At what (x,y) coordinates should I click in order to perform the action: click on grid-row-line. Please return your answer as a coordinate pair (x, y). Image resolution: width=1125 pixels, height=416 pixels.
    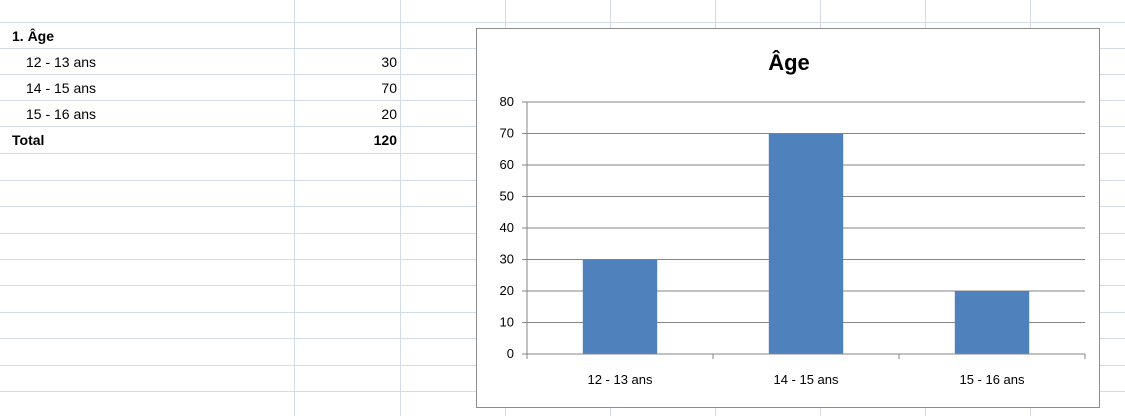
    Looking at the image, I should click on (562, 22).